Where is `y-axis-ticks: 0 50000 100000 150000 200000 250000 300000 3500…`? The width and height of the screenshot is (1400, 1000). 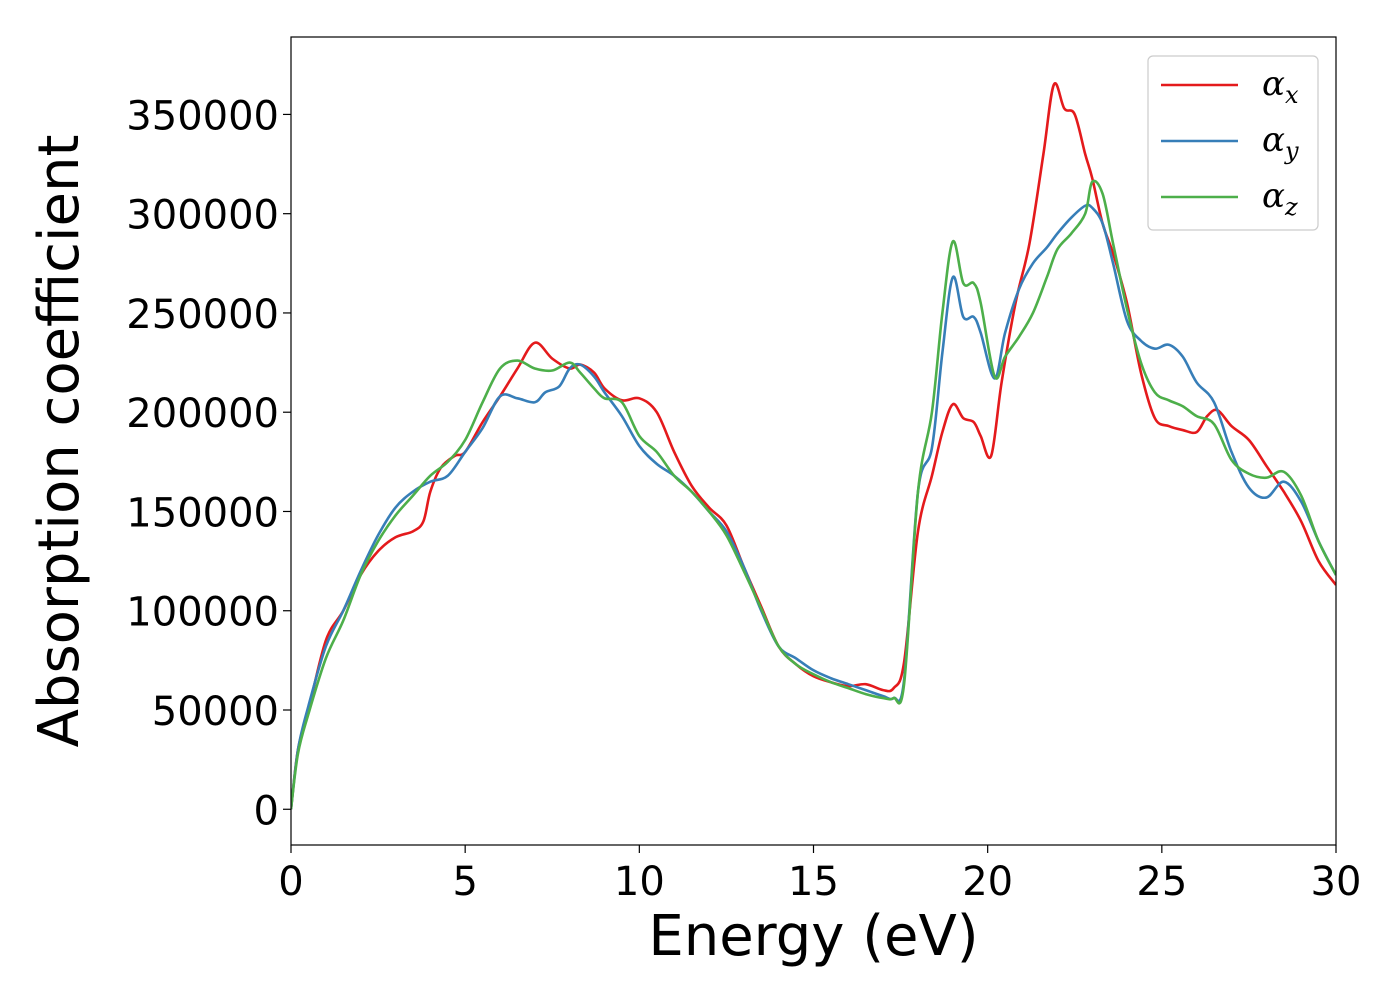 y-axis-ticks: 0 50000 100000 150000 200000 250000 300000 3500… is located at coordinates (208, 463).